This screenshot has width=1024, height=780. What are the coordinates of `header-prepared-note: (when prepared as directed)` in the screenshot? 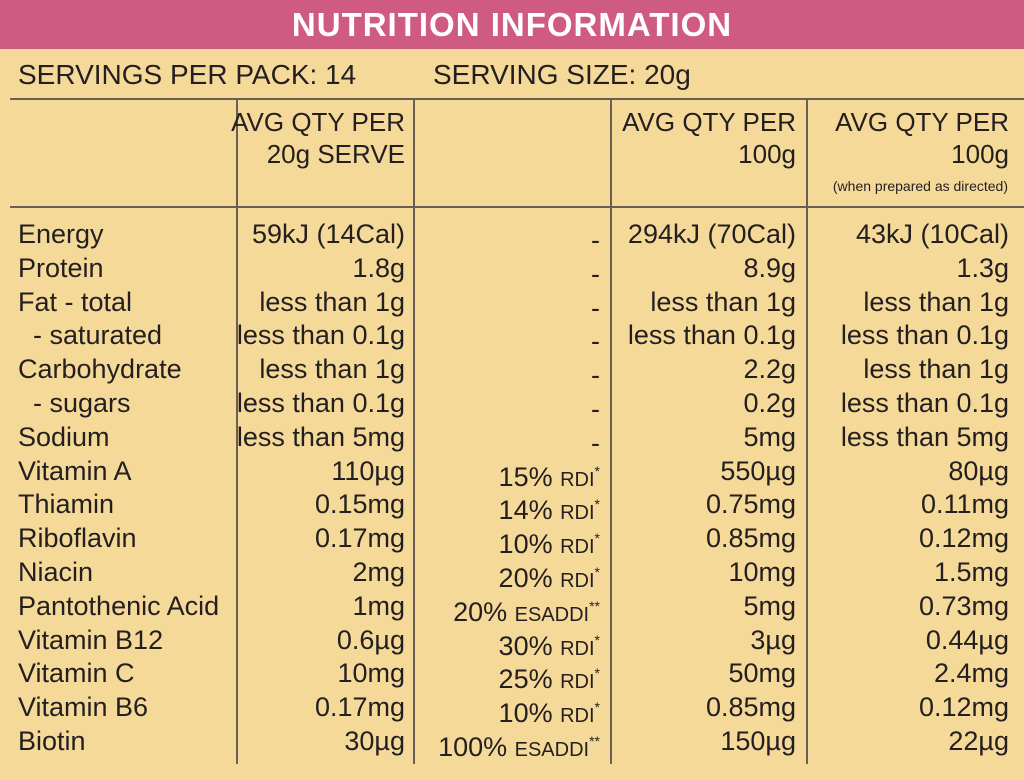 It's located at (920, 186).